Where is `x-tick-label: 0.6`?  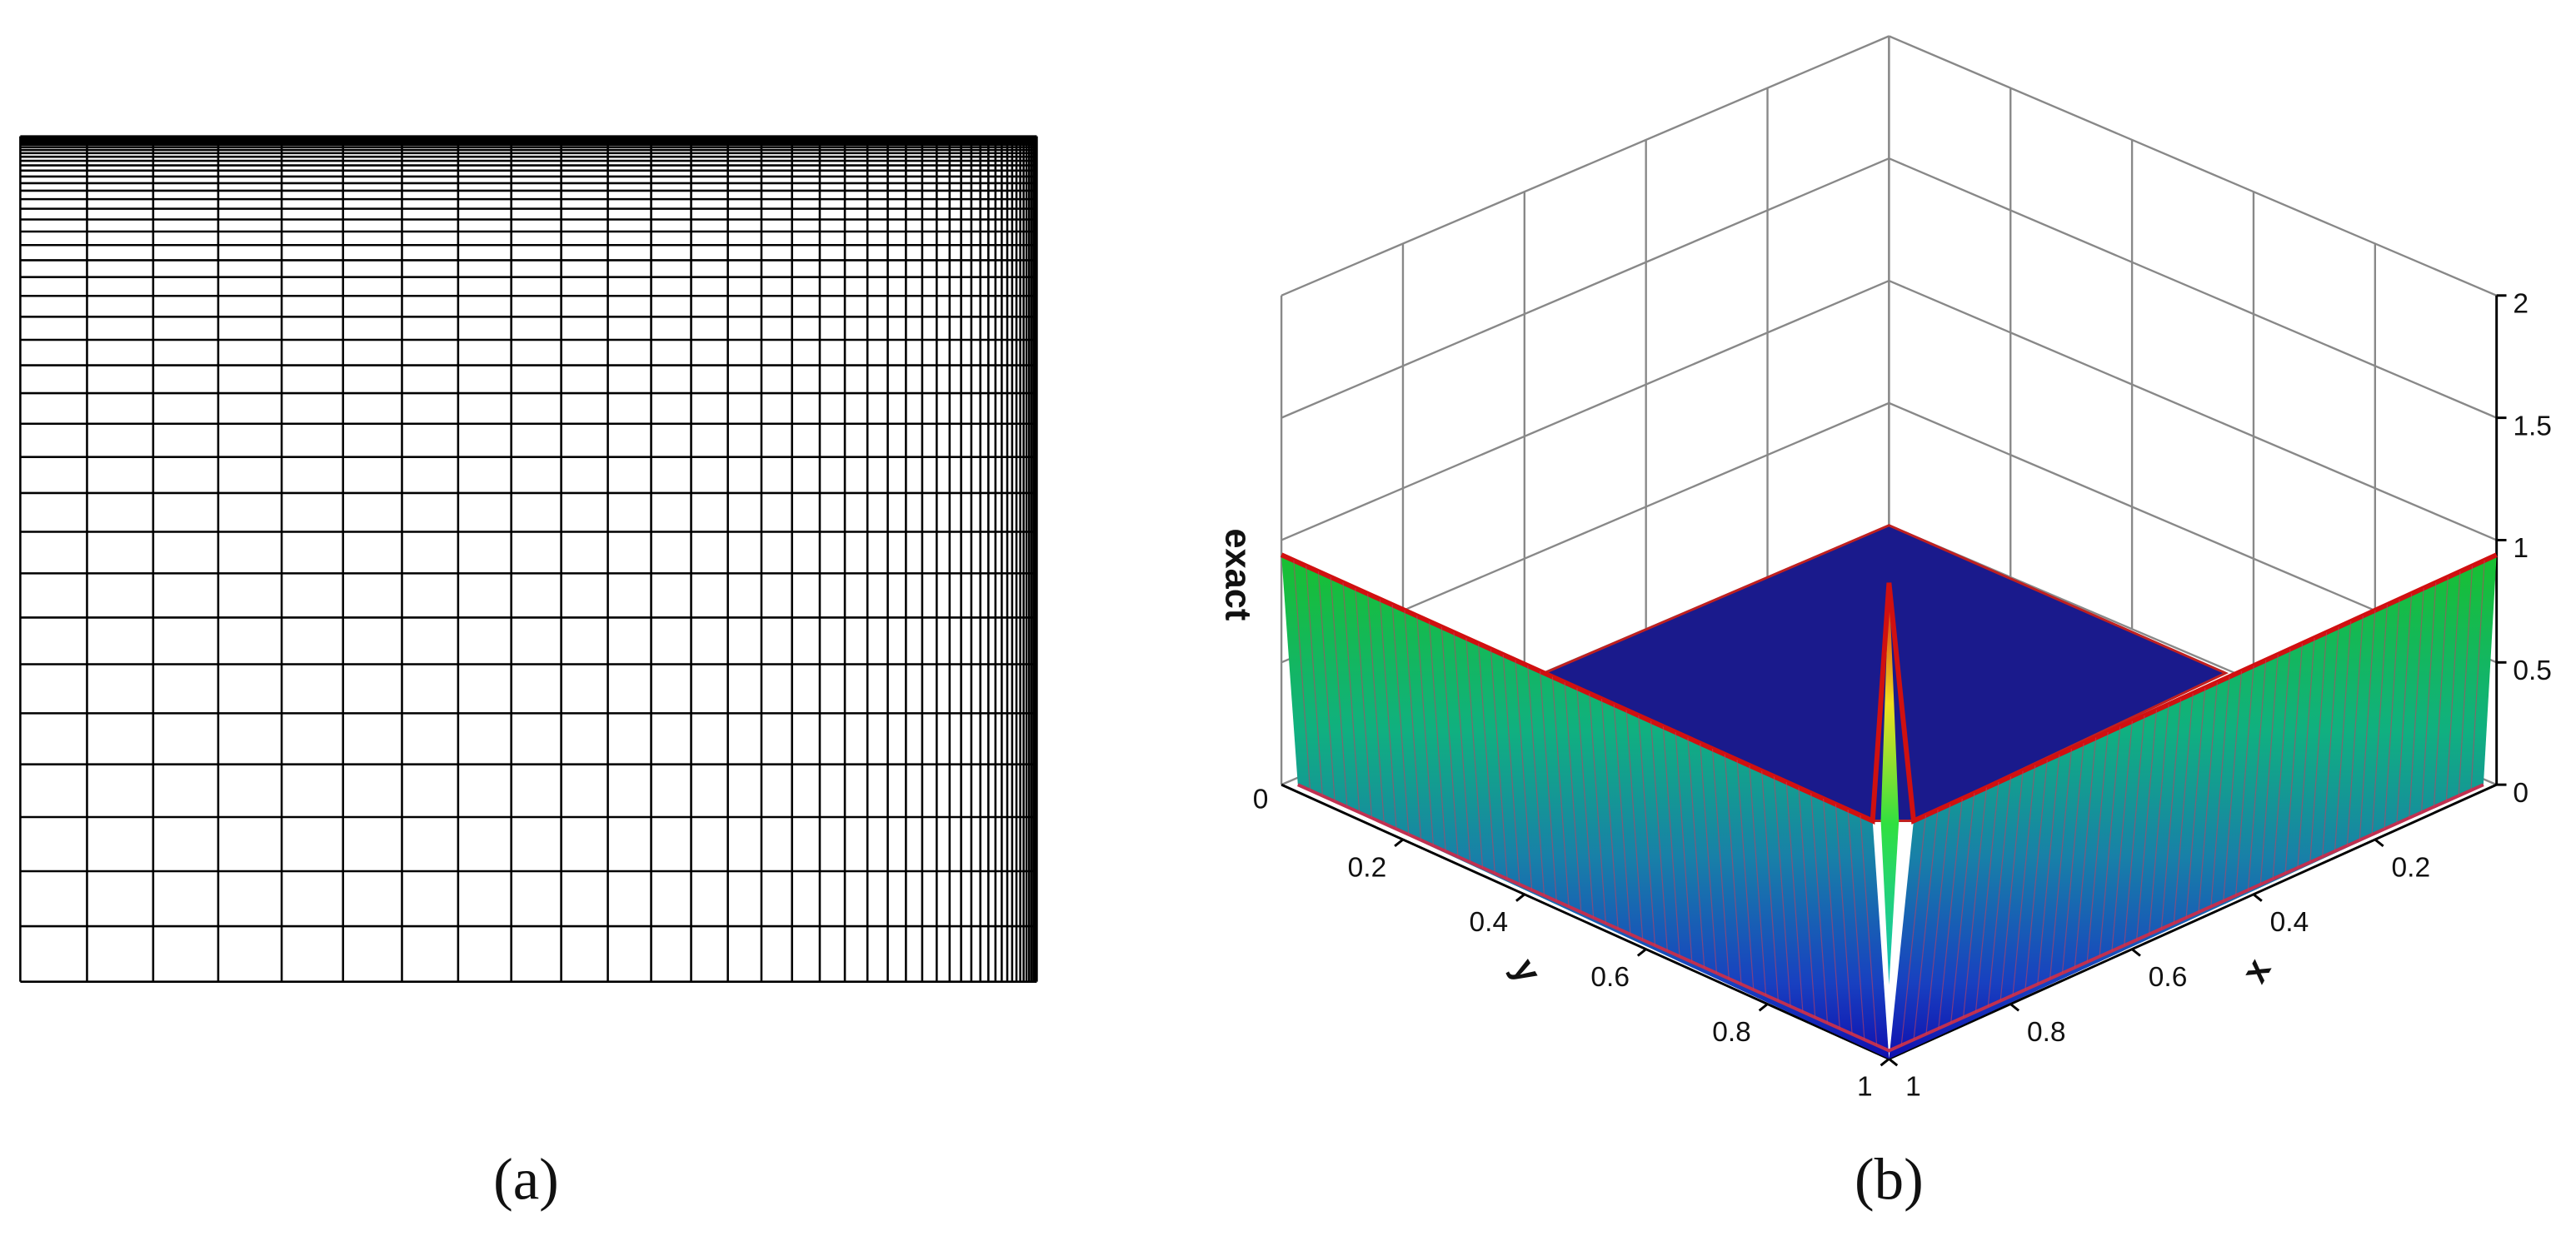
x-tick-label: 0.6 is located at coordinates (2168, 977).